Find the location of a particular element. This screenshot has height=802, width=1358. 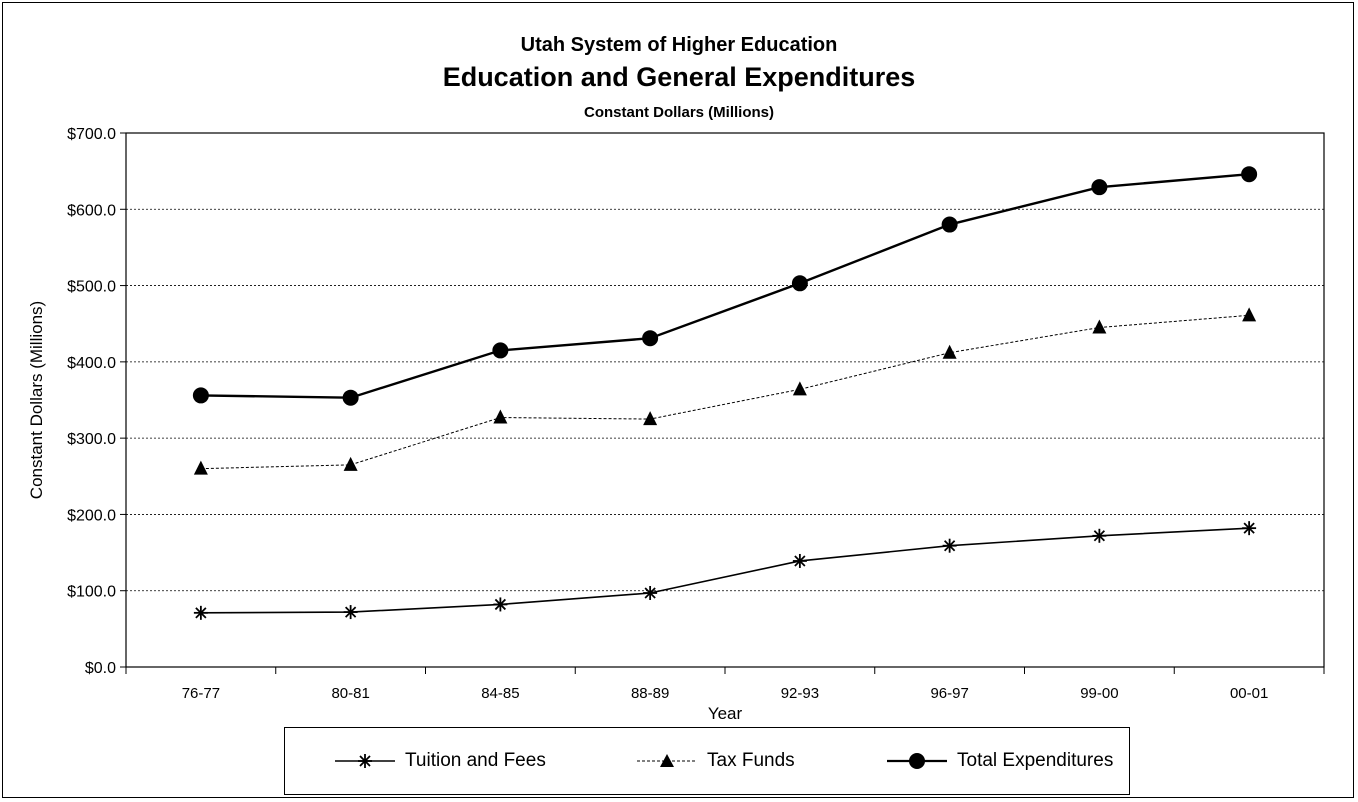

legend-label-total: Total Expenditures is located at coordinates (1035, 760).